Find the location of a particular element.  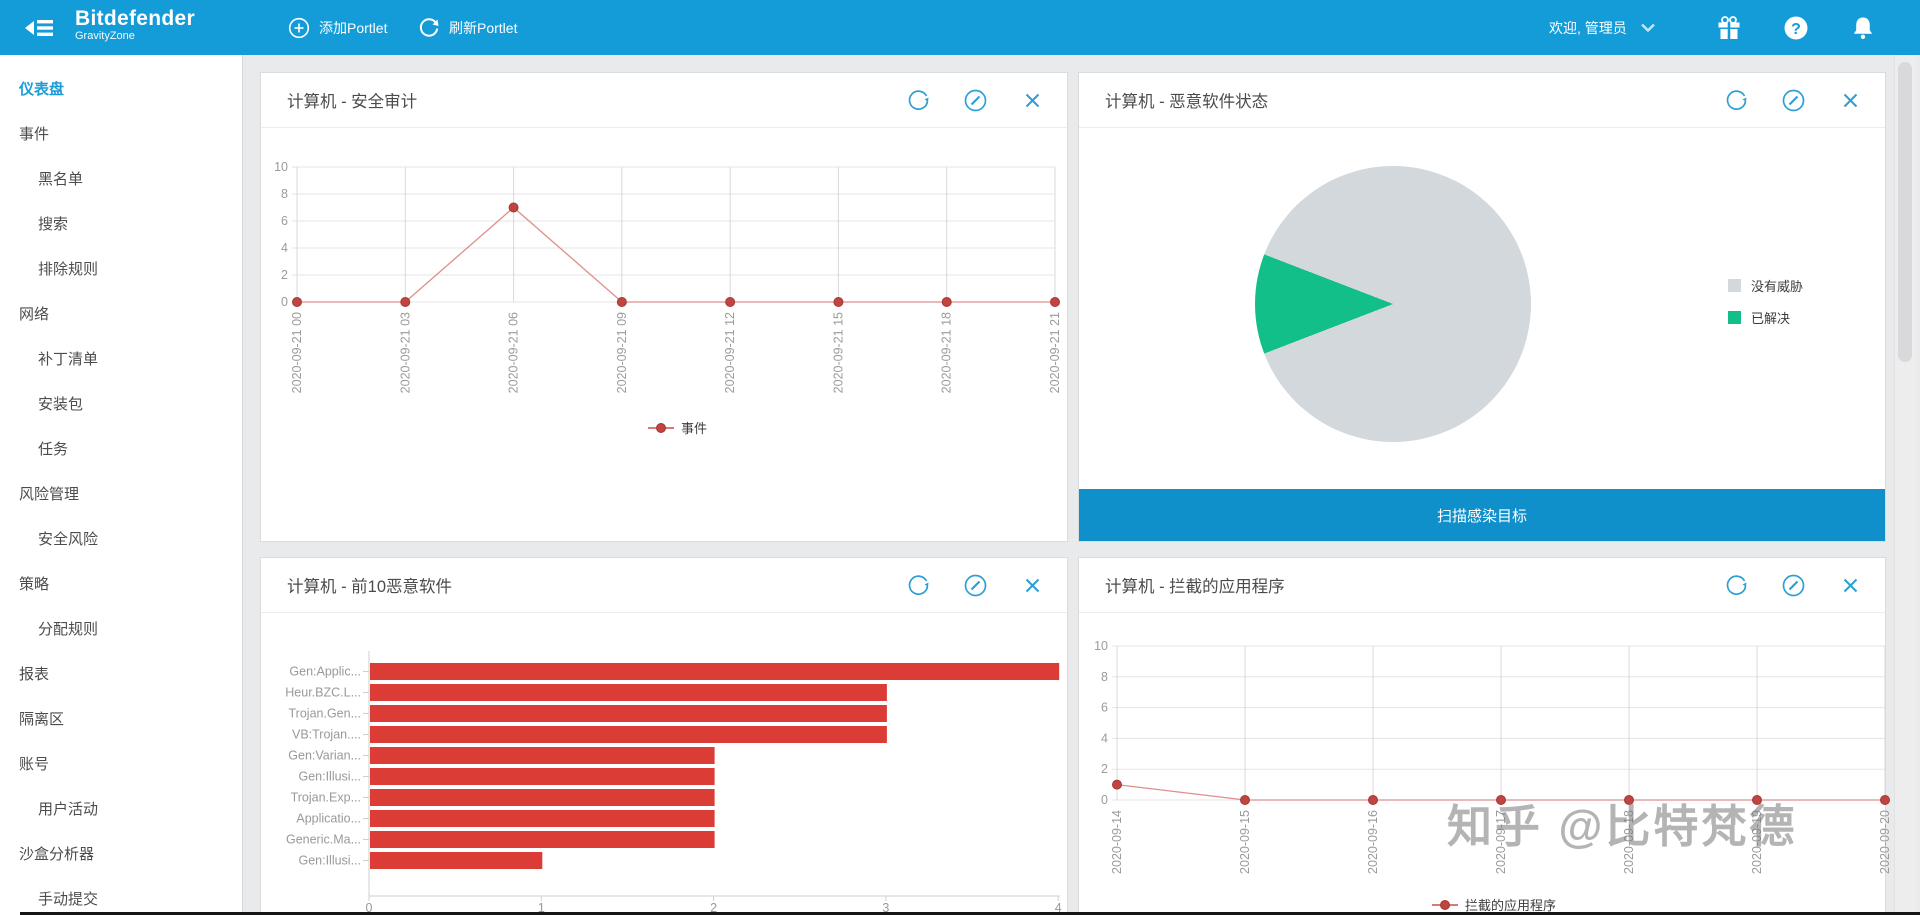

sidebar-item-quarantine: 隔离区 is located at coordinates (42, 719).